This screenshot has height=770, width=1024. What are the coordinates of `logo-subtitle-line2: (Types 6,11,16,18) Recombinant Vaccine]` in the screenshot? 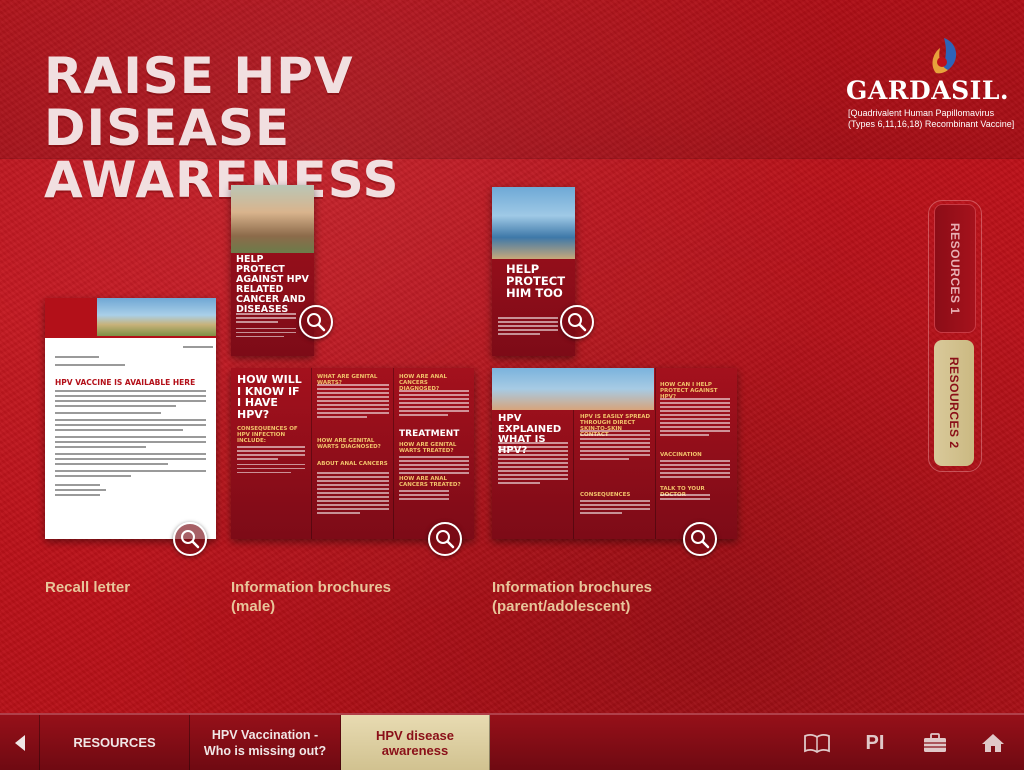 It's located at (931, 124).